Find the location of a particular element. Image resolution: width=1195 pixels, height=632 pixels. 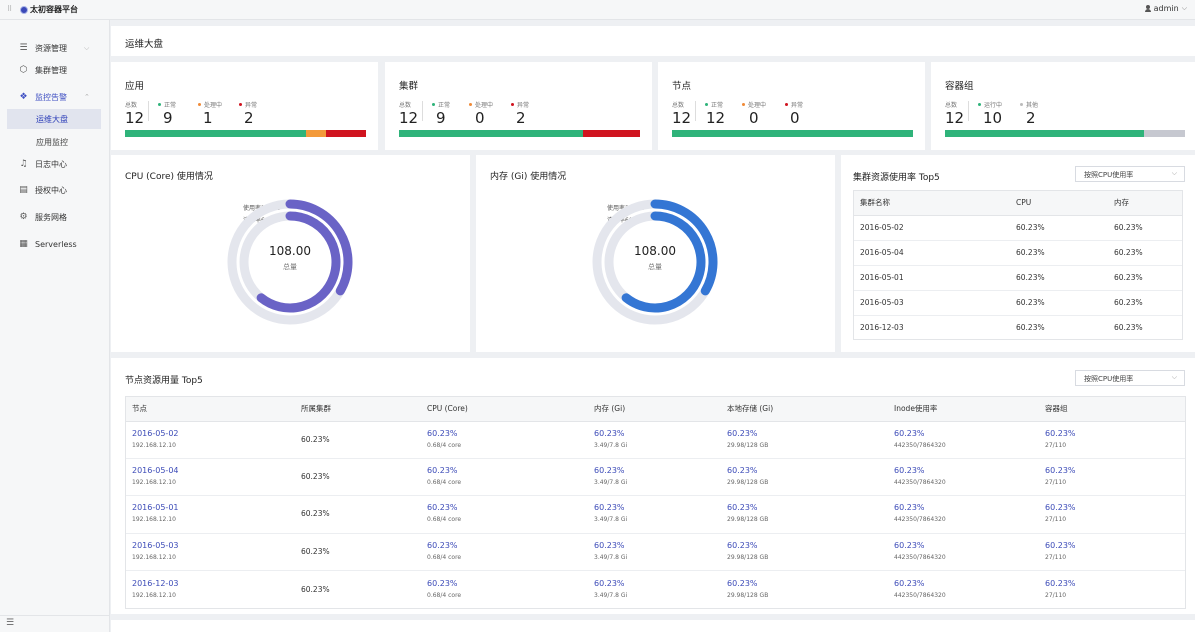

metric-cell: 60.23% 3.49/7.8 Gi is located at coordinates (654, 552).